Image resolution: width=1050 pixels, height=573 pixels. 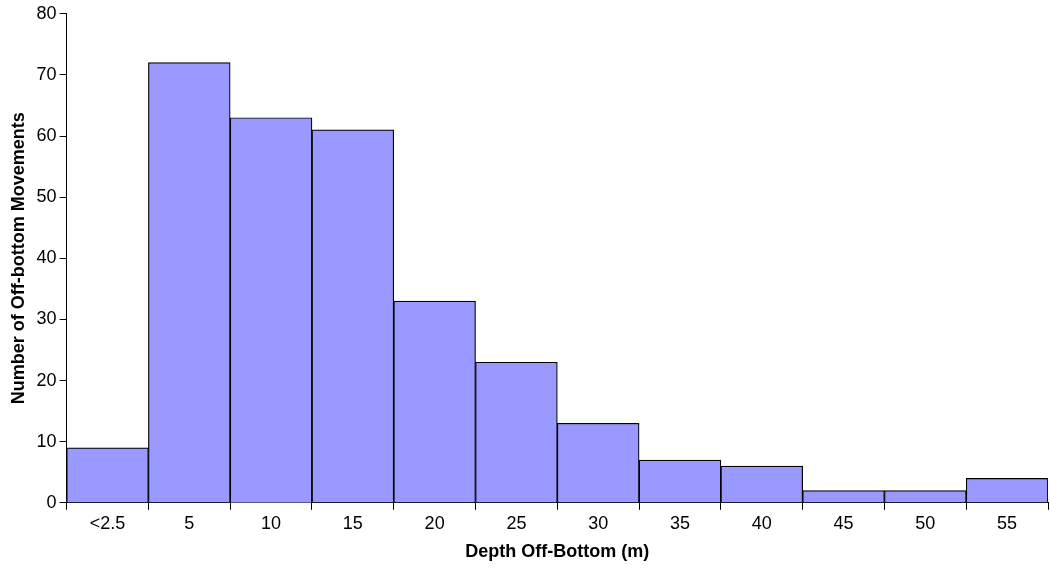 What do you see at coordinates (271, 522) in the screenshot?
I see `x-tick-label: 10` at bounding box center [271, 522].